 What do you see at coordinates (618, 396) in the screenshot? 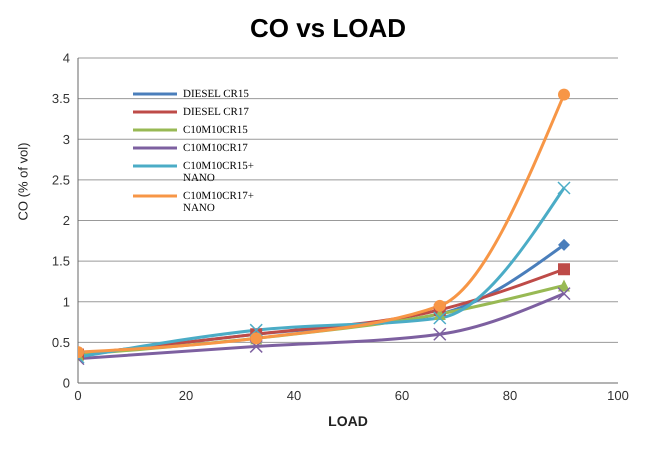
I see `x-tick-label: 100` at bounding box center [618, 396].